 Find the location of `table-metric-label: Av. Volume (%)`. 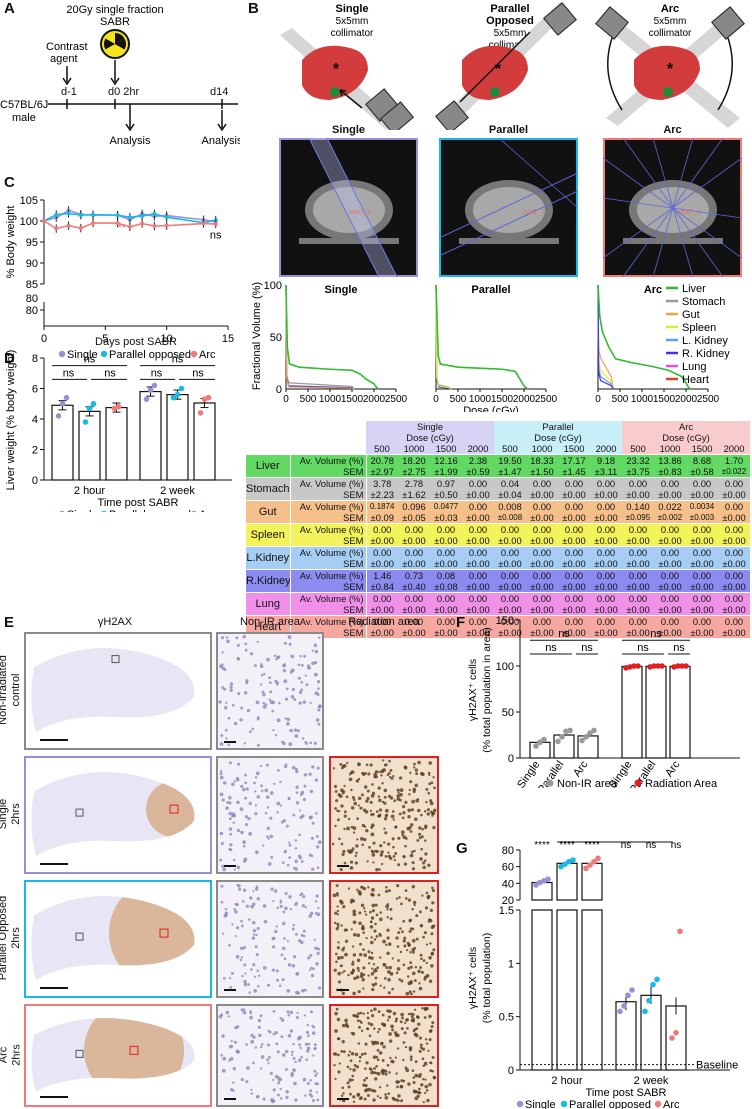

table-metric-label: Av. Volume (%) is located at coordinates (328, 598).